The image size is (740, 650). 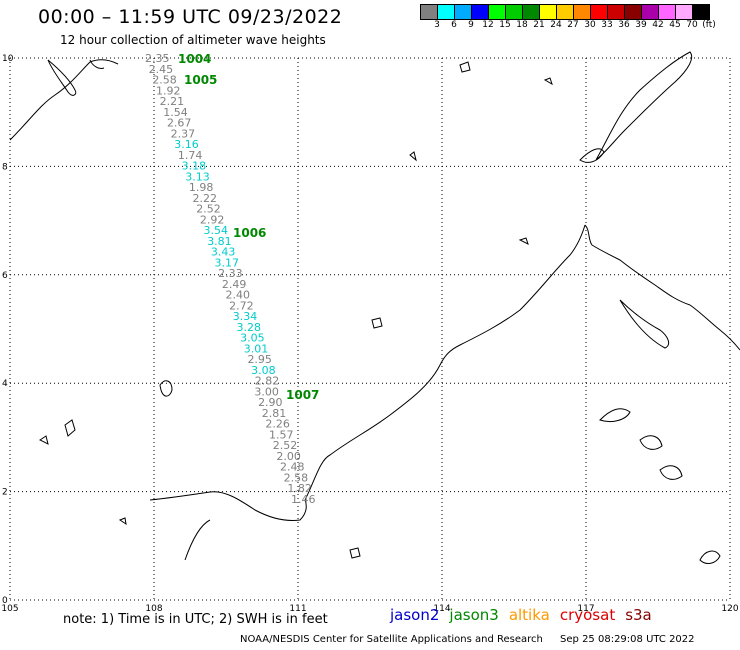 I want to click on legend-label: 6, so click(x=454, y=25).